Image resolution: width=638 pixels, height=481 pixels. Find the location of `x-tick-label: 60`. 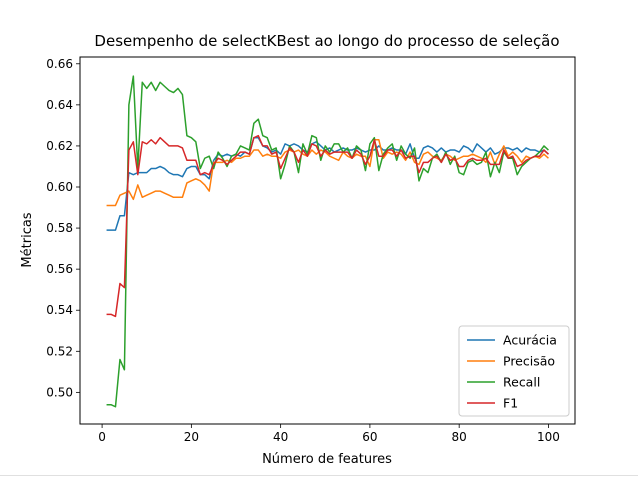

x-tick-label: 60 is located at coordinates (369, 437).